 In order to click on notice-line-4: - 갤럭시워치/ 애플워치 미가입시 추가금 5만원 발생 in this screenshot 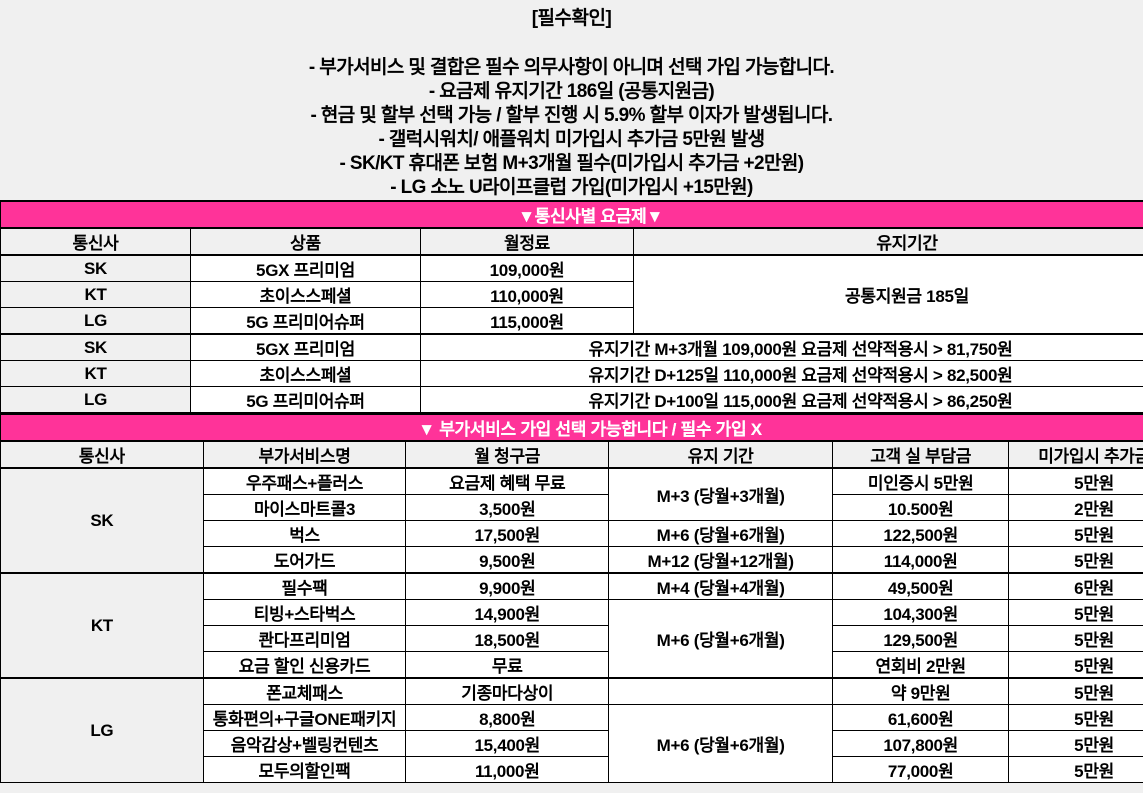, I will do `click(571, 139)`.